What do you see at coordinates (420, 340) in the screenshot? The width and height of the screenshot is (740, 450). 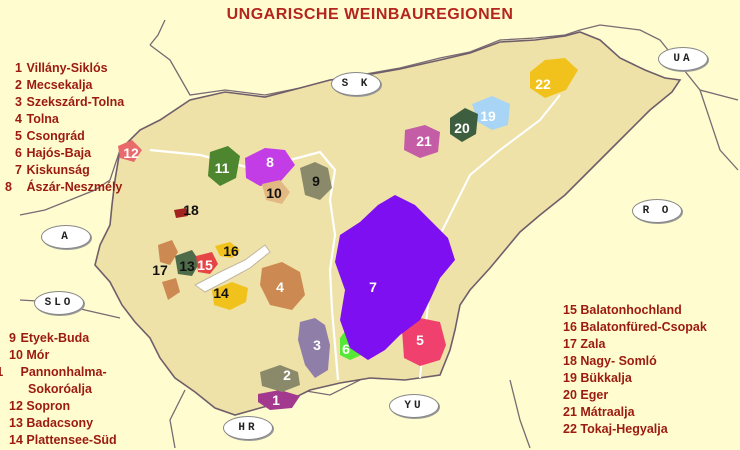 I see `region-number-5: 5` at bounding box center [420, 340].